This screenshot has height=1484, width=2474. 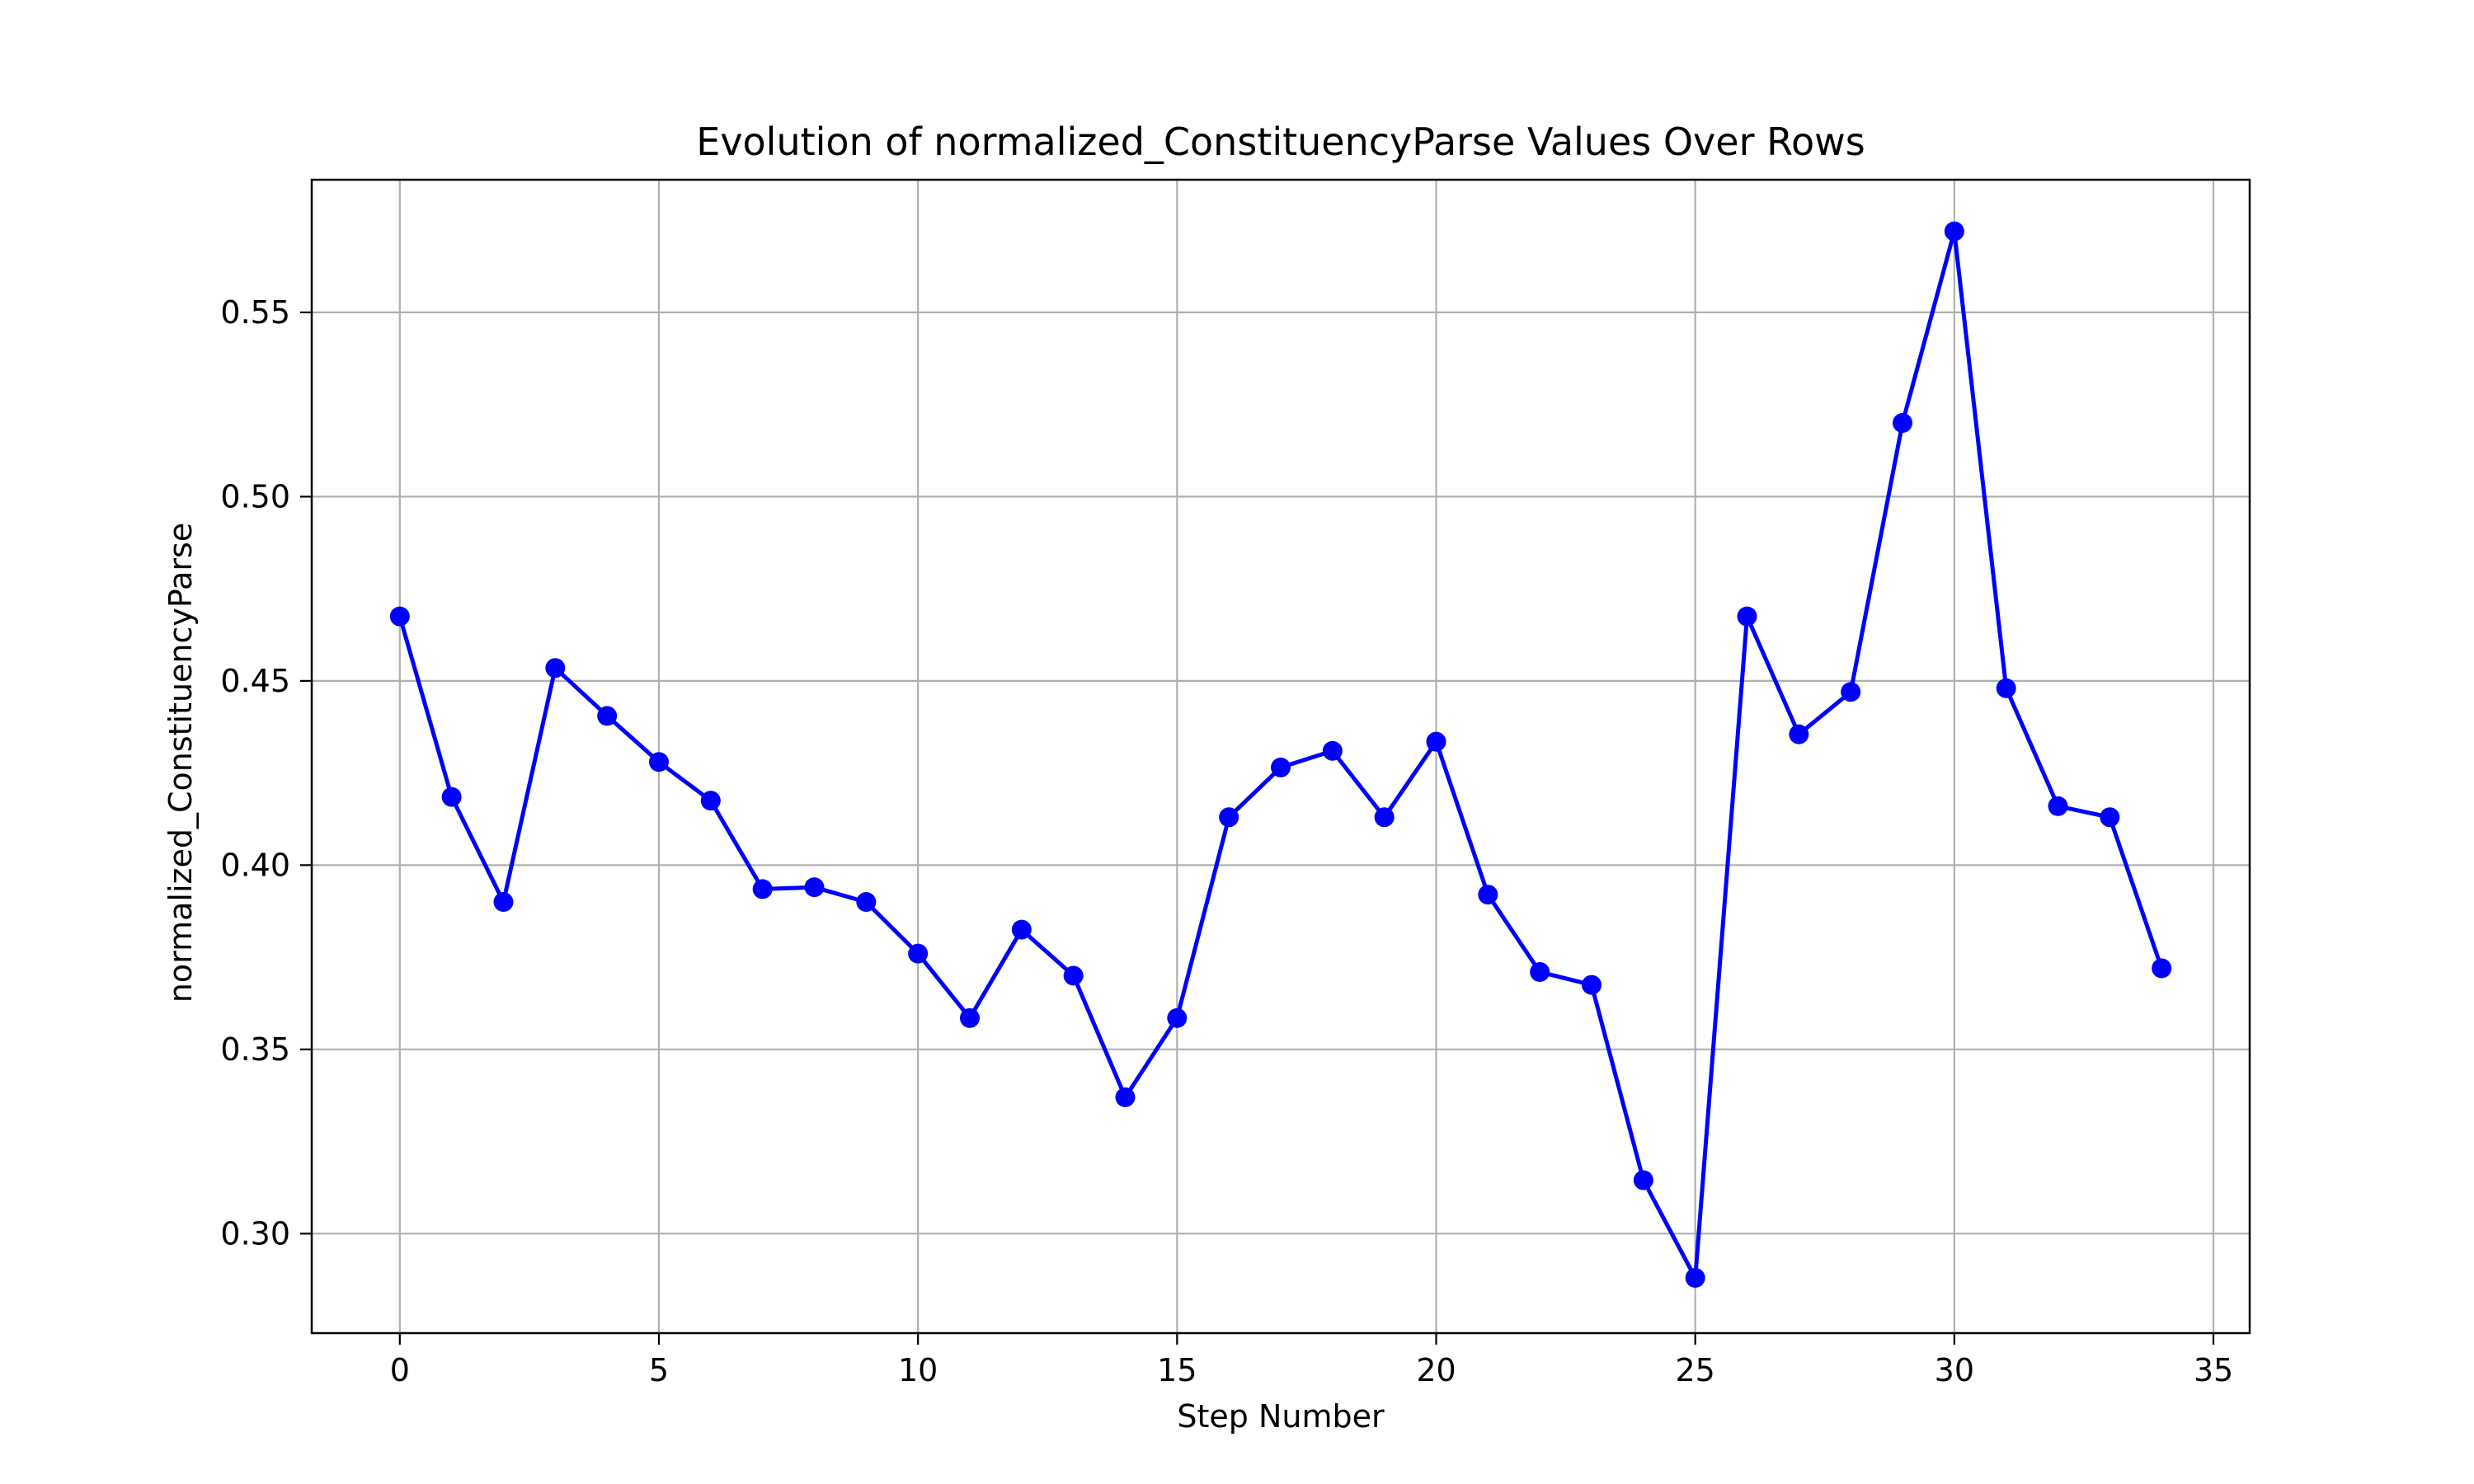 What do you see at coordinates (400, 1370) in the screenshot?
I see `x-tick-label: 0` at bounding box center [400, 1370].